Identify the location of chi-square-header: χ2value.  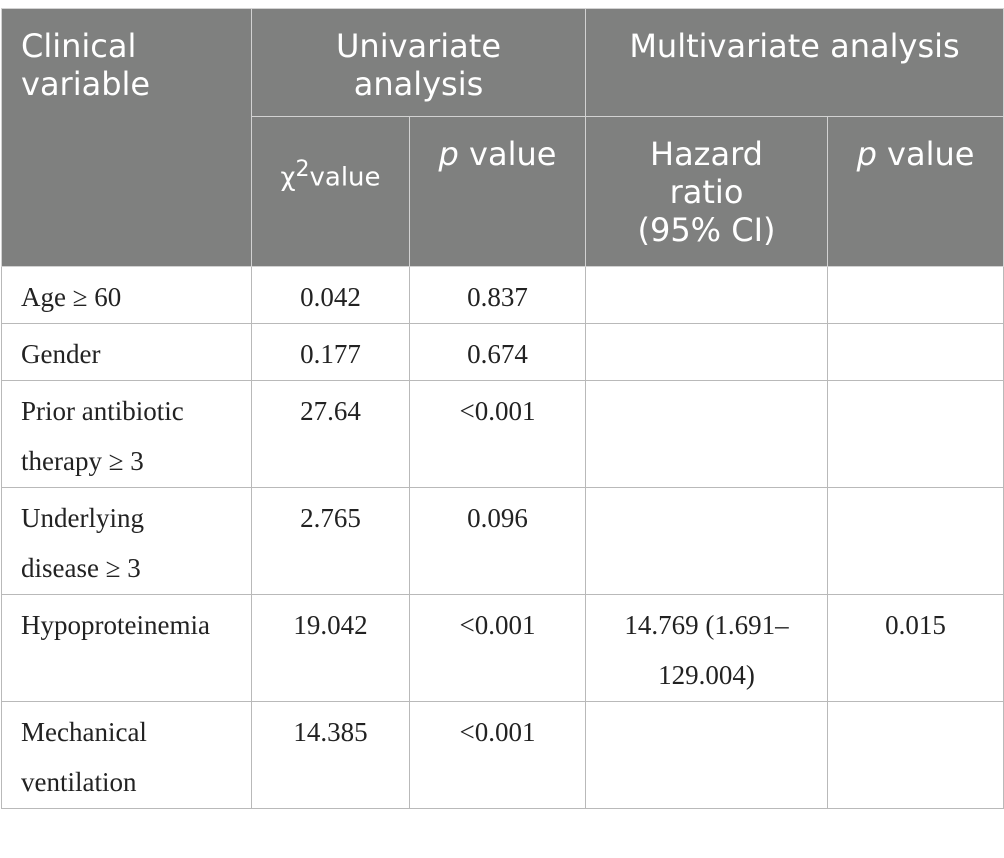
(330, 191).